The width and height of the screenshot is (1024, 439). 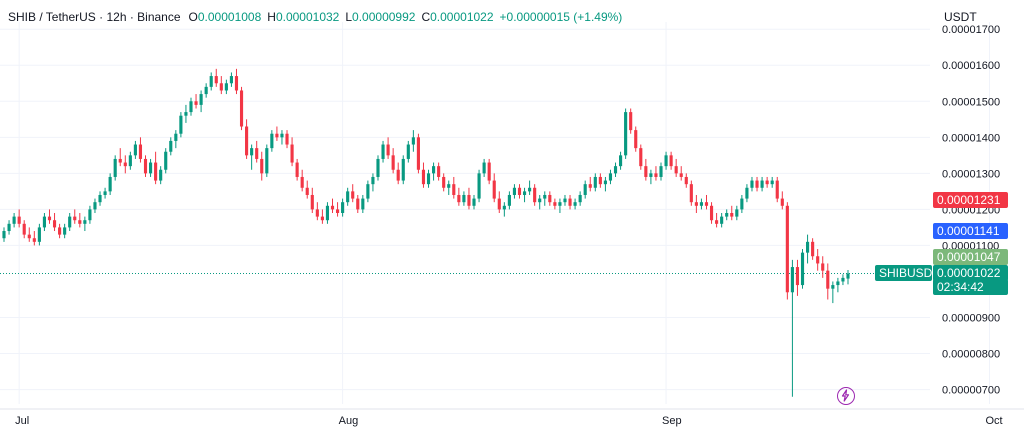 What do you see at coordinates (672, 421) in the screenshot?
I see `x-tick-label: Sep` at bounding box center [672, 421].